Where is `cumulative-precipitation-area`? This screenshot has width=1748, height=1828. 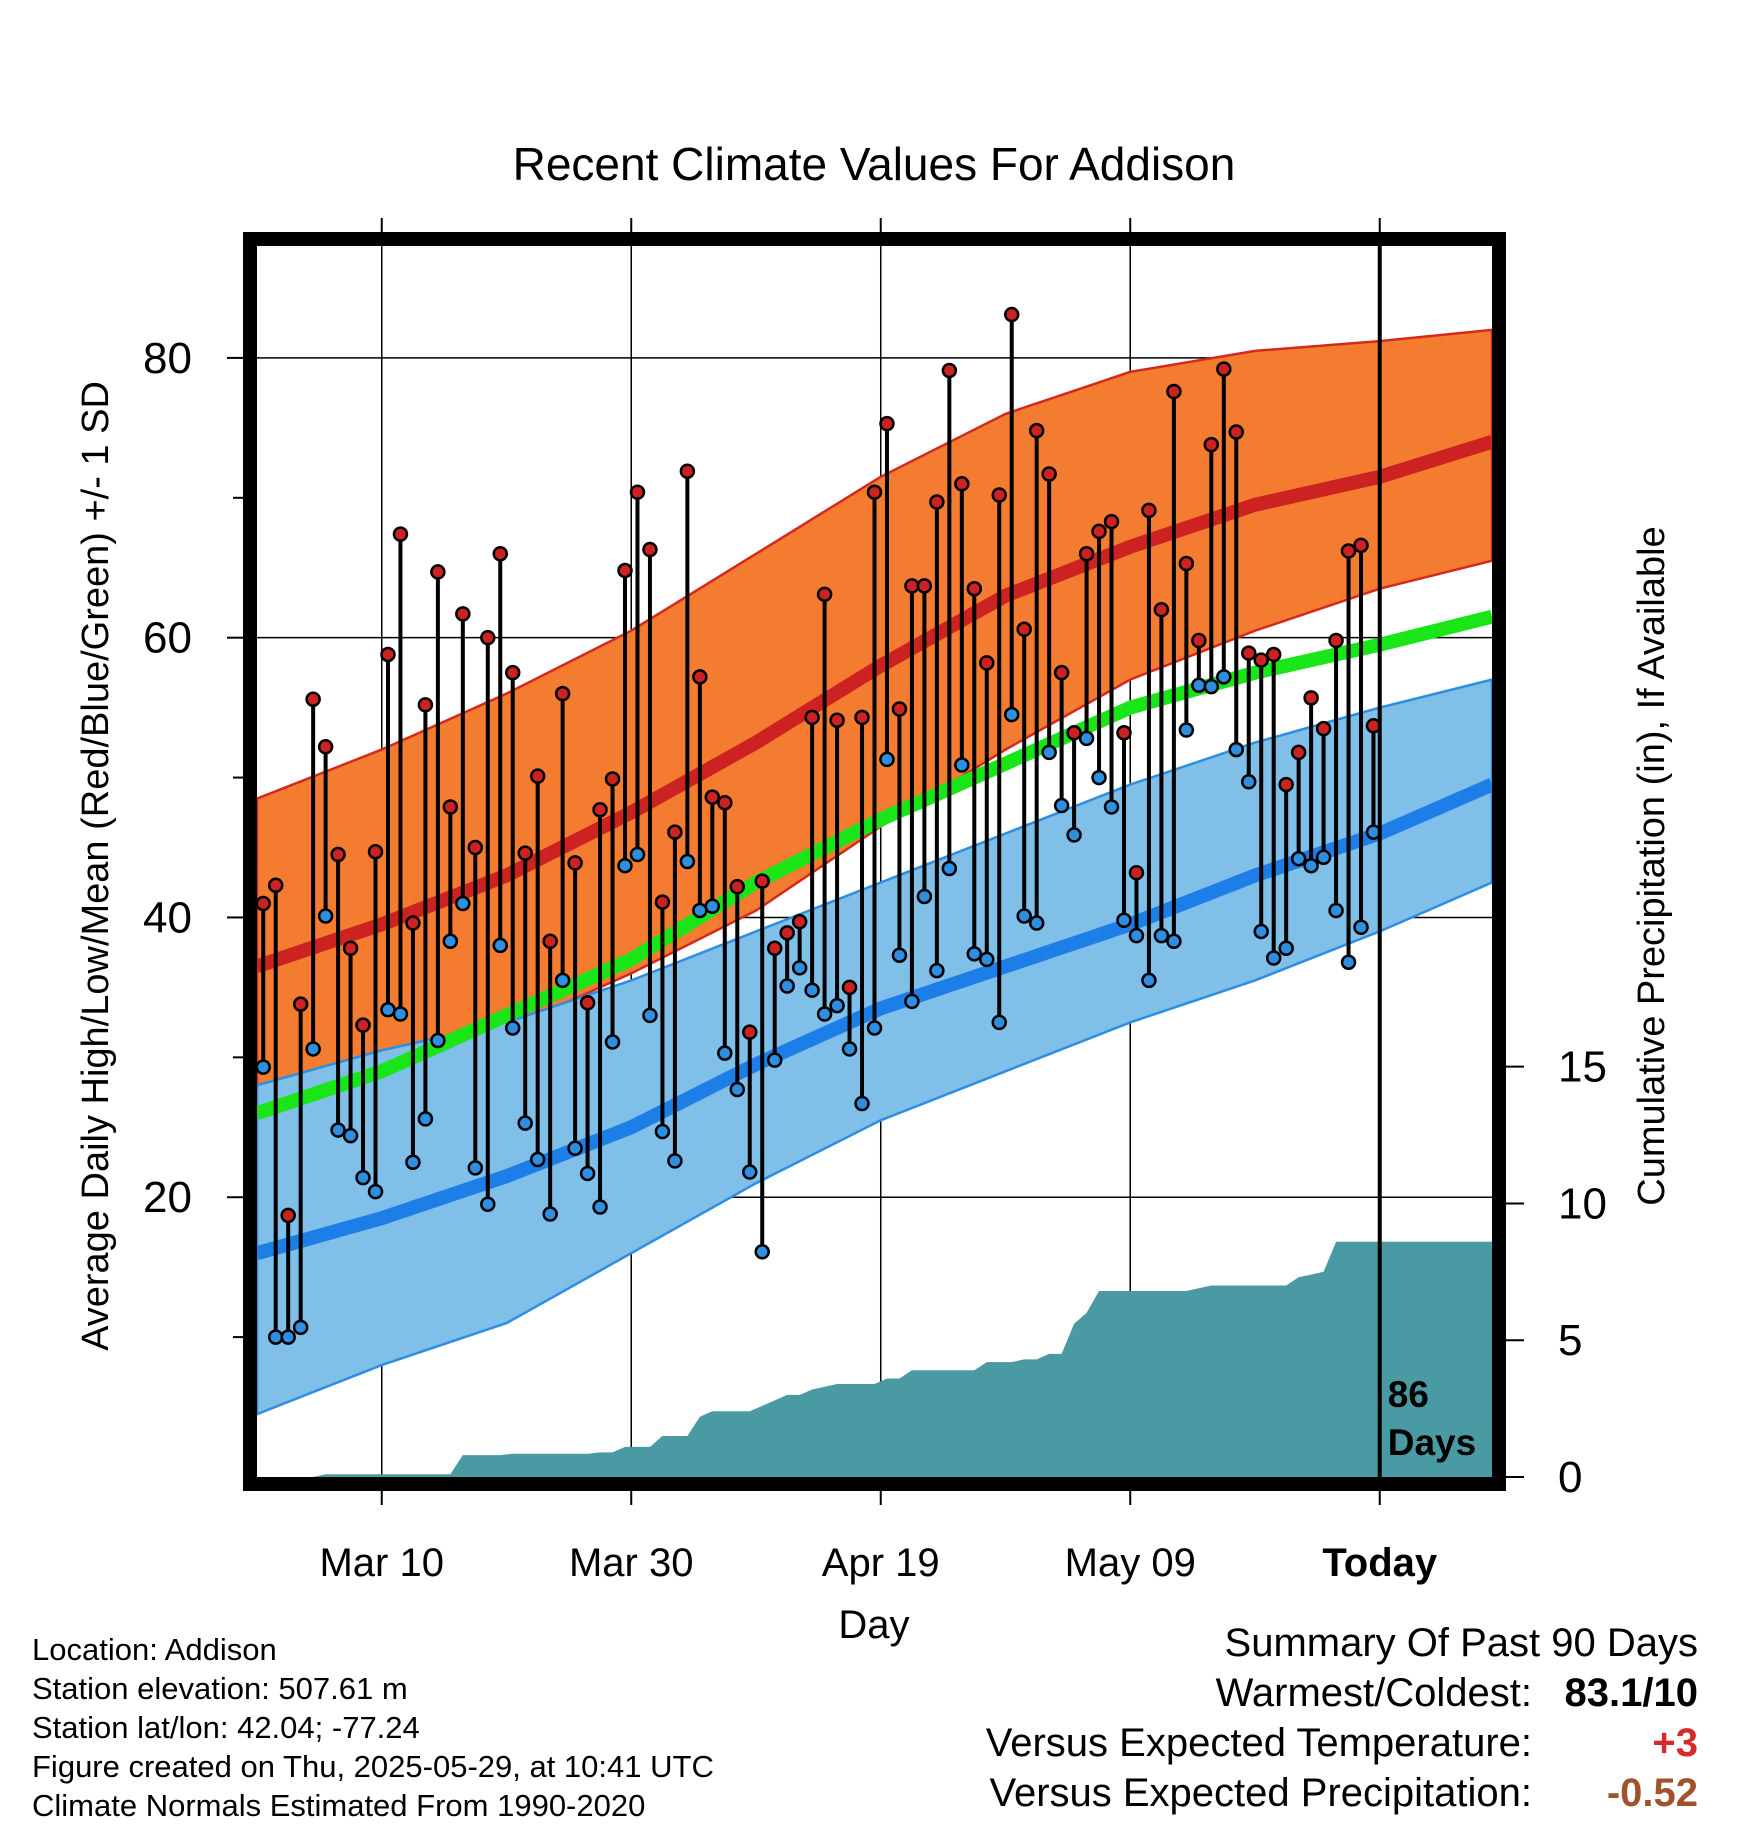 cumulative-precipitation-area is located at coordinates (874, 1359).